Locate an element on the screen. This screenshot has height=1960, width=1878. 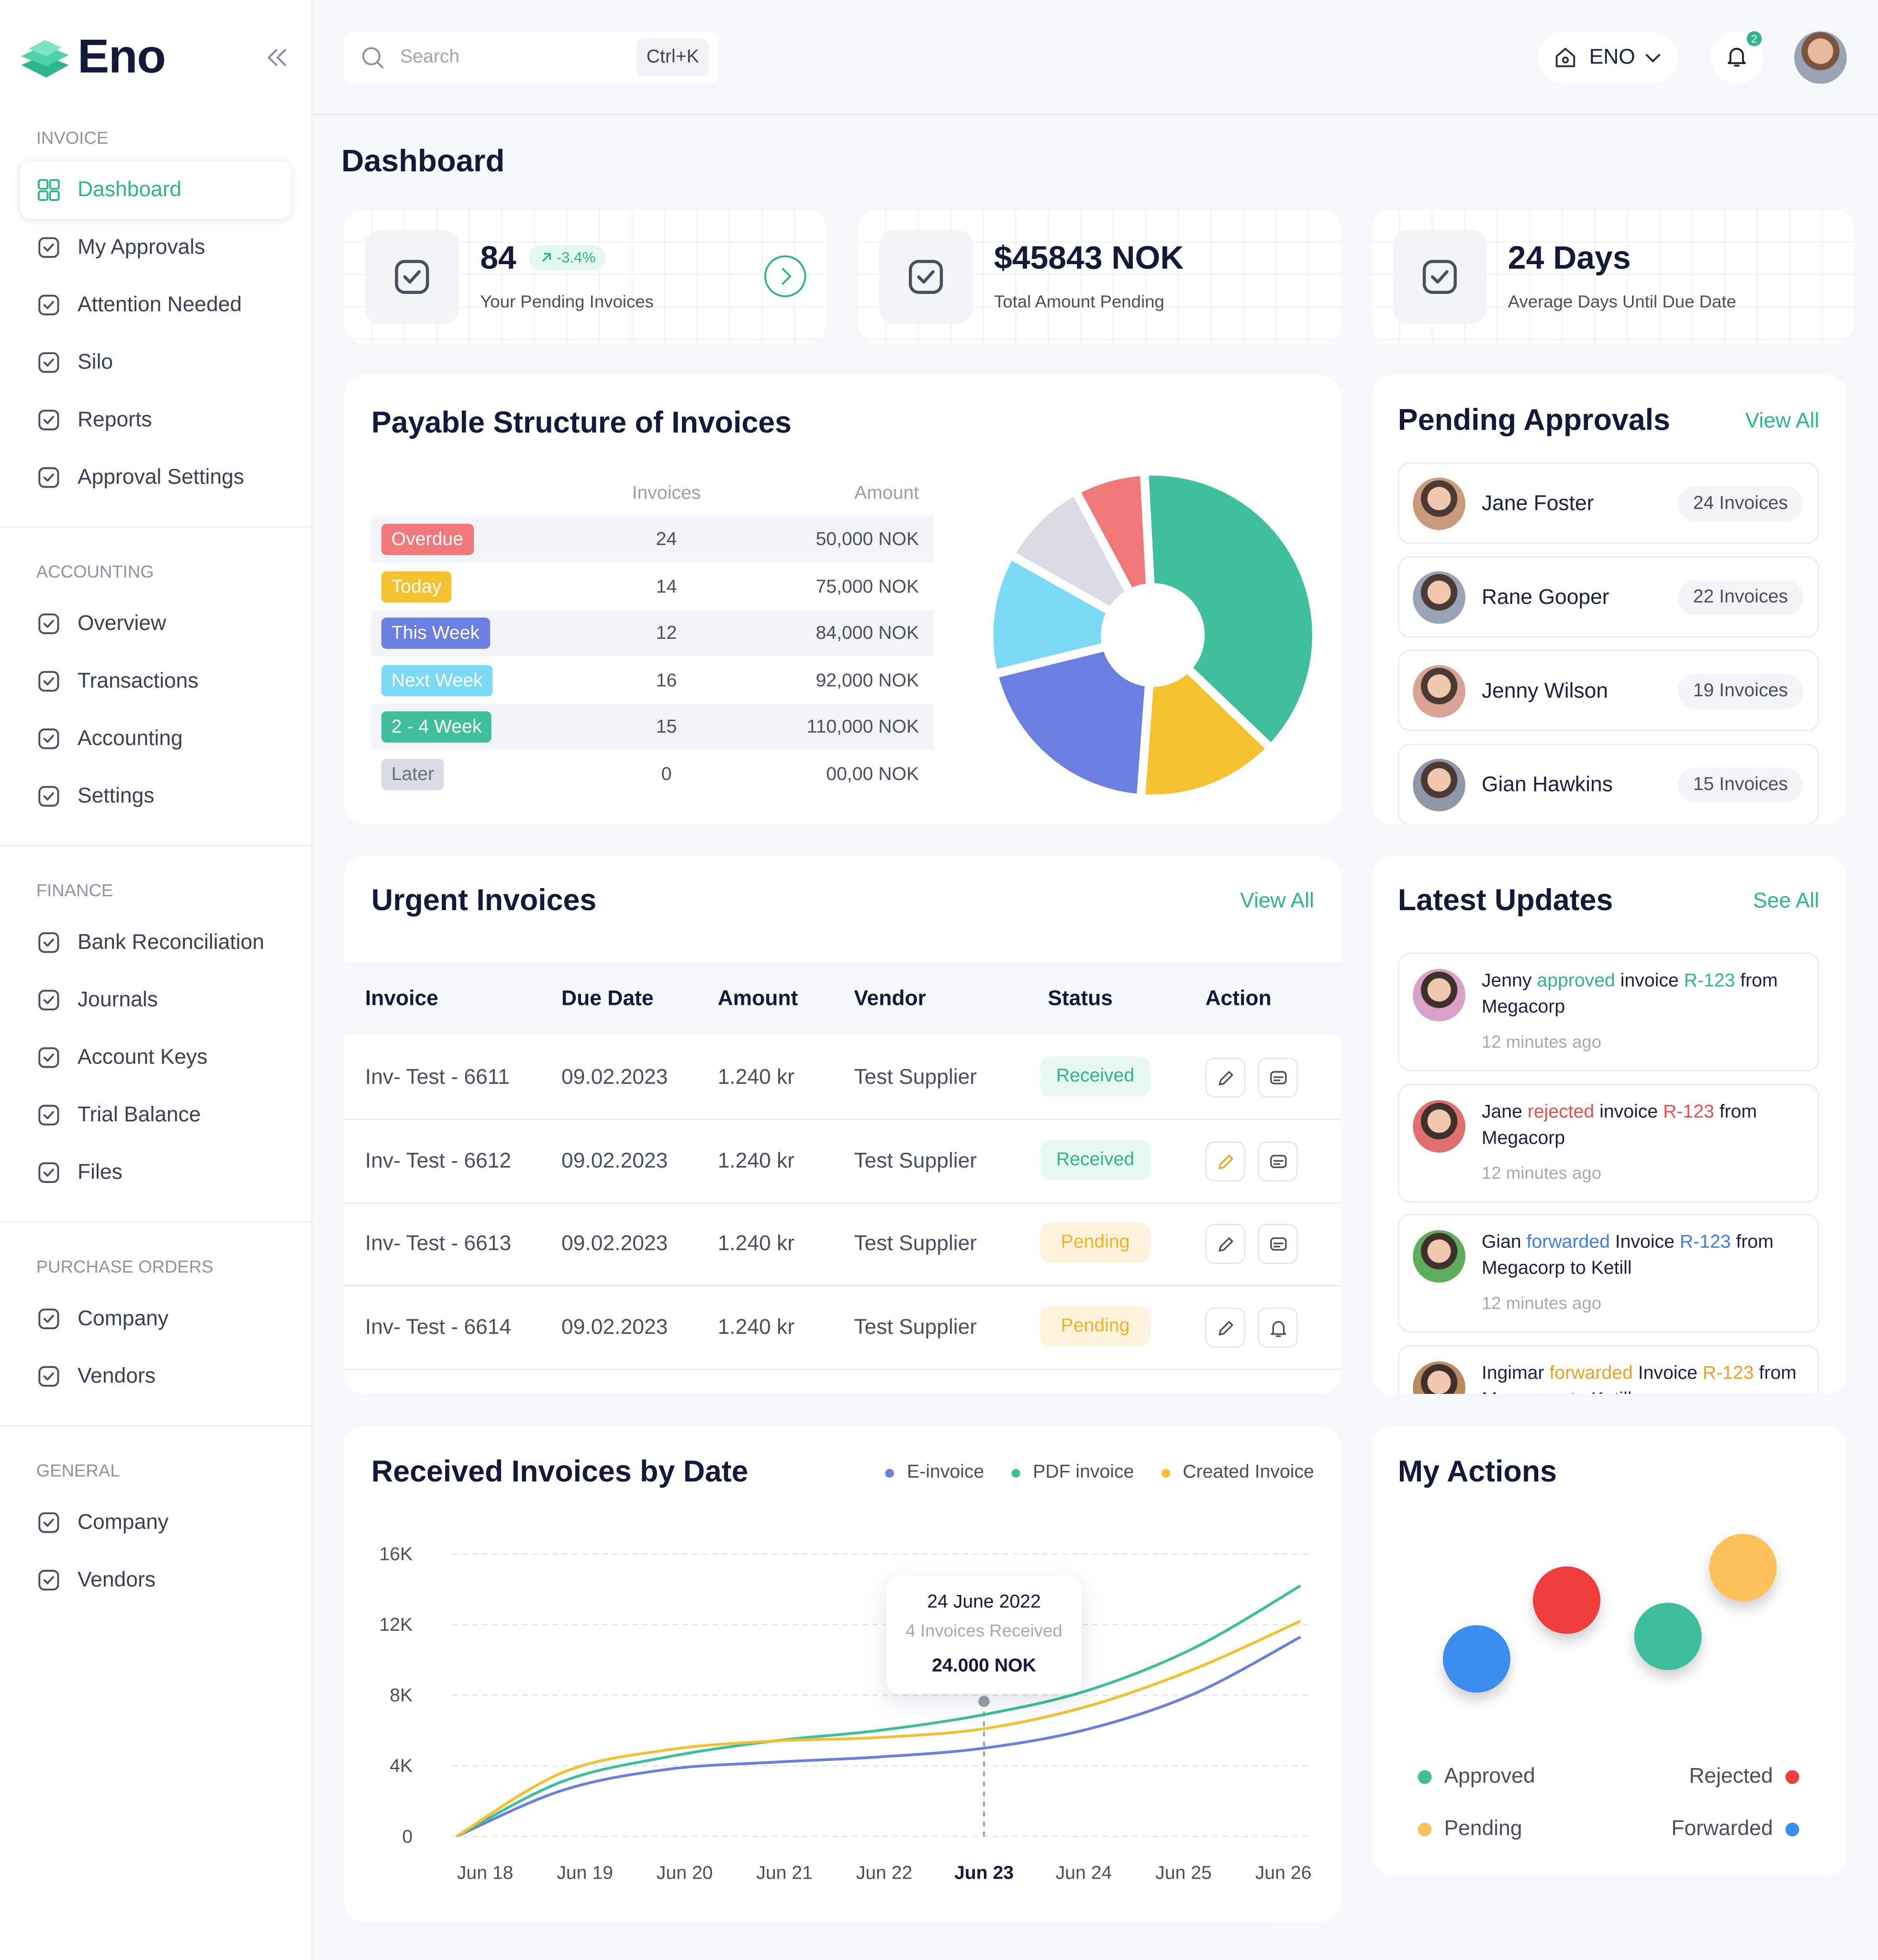
open-button is located at coordinates (785, 277).